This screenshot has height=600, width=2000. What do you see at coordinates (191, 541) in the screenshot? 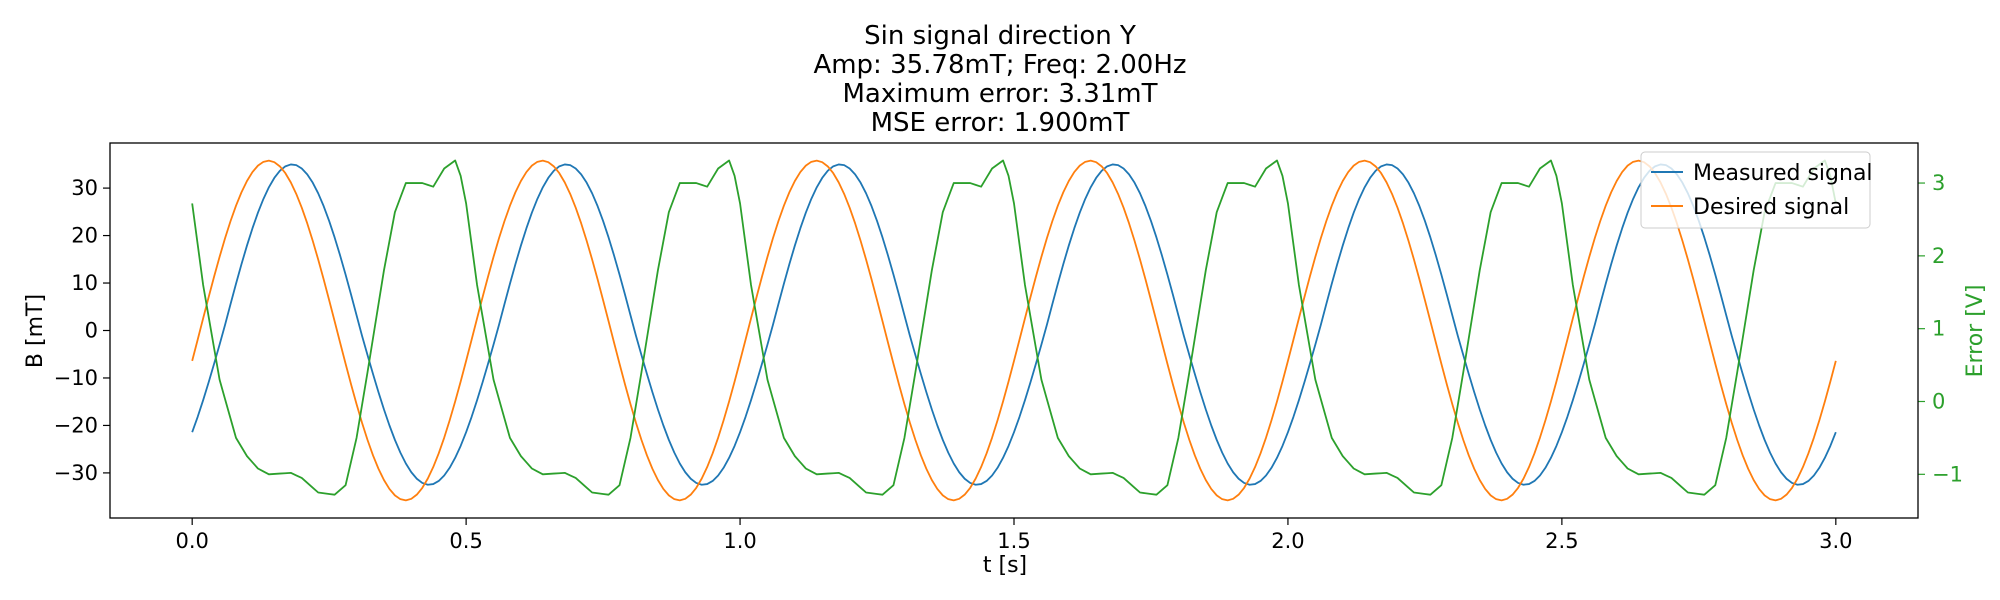
I see `x-tick-label: 0.0` at bounding box center [191, 541].